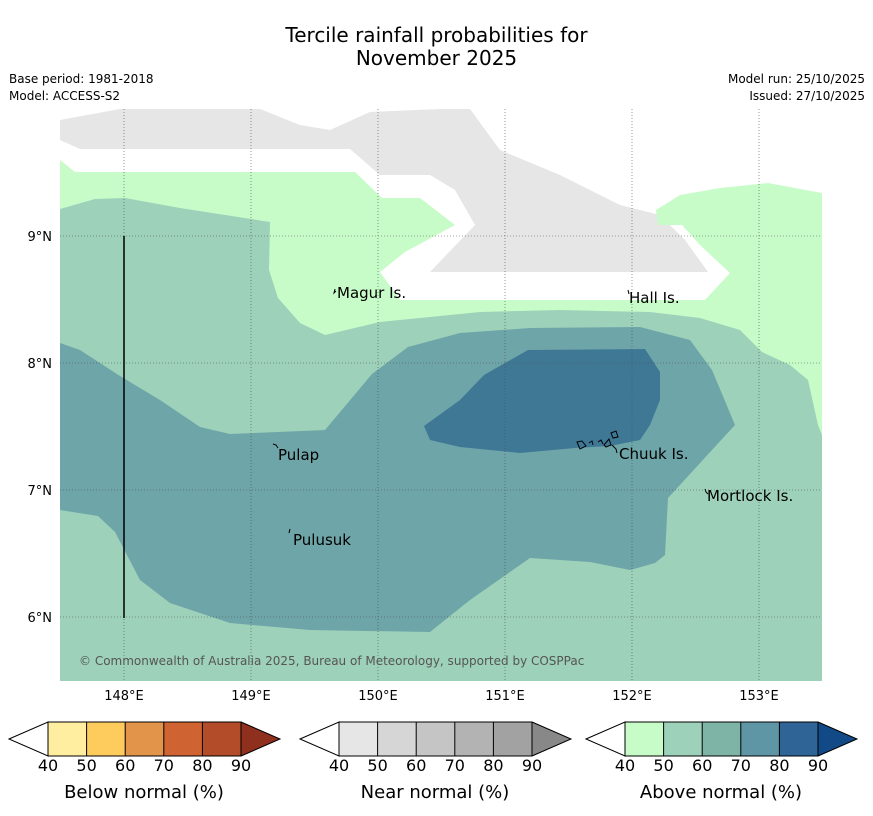  I want to click on lon-label-153e: 153°E, so click(759, 696).